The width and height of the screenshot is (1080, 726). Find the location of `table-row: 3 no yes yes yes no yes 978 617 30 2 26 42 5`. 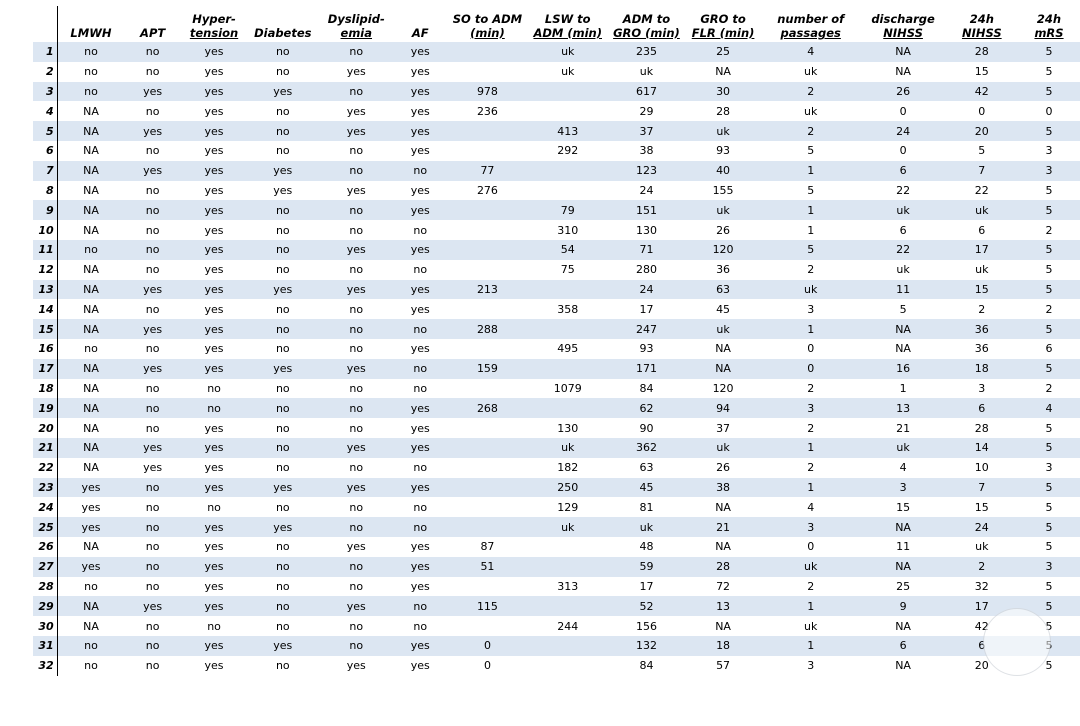

table-row: 3 no yes yes yes no yes 978 617 30 2 26 42 5 is located at coordinates (556, 91).